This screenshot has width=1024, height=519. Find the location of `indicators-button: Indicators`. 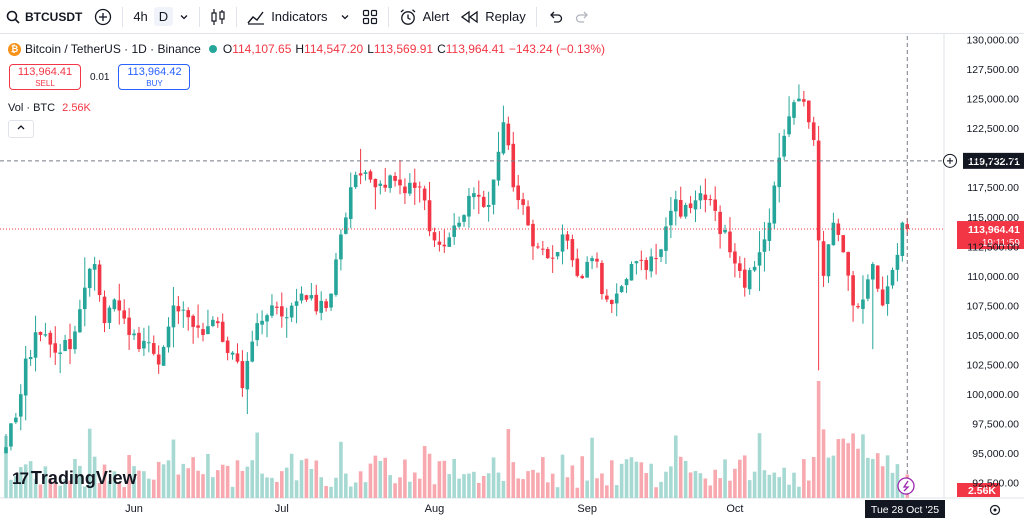

indicators-button: Indicators is located at coordinates (287, 17).